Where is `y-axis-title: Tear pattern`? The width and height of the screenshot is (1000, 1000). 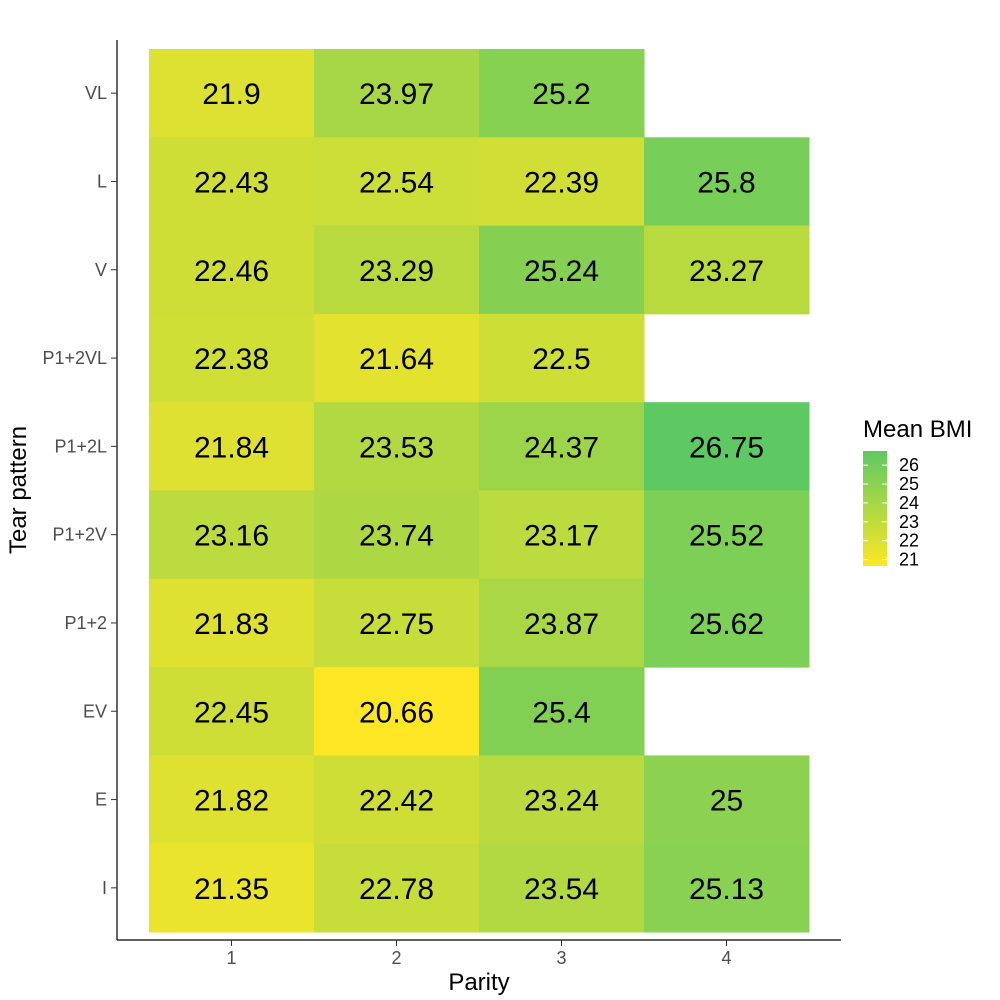
y-axis-title: Tear pattern is located at coordinates (18, 490).